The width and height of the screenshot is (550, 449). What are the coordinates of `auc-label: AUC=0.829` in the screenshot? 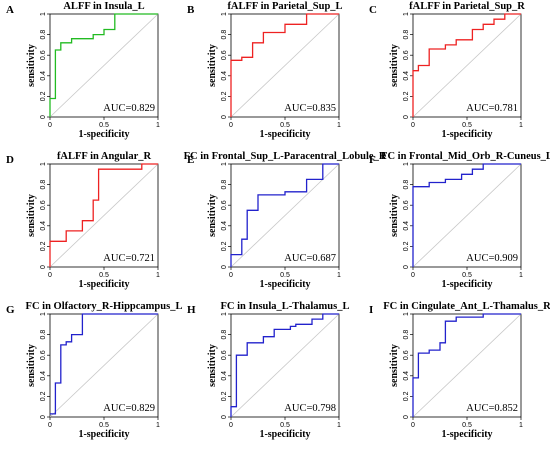 It's located at (129, 108).